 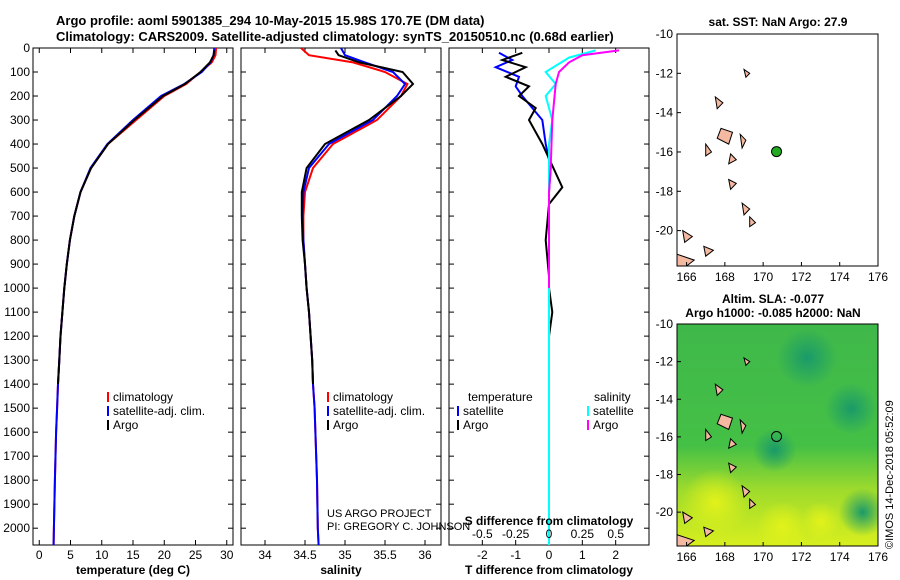 What do you see at coordinates (615, 534) in the screenshot?
I see `s-axis-tick-label: 0.5` at bounding box center [615, 534].